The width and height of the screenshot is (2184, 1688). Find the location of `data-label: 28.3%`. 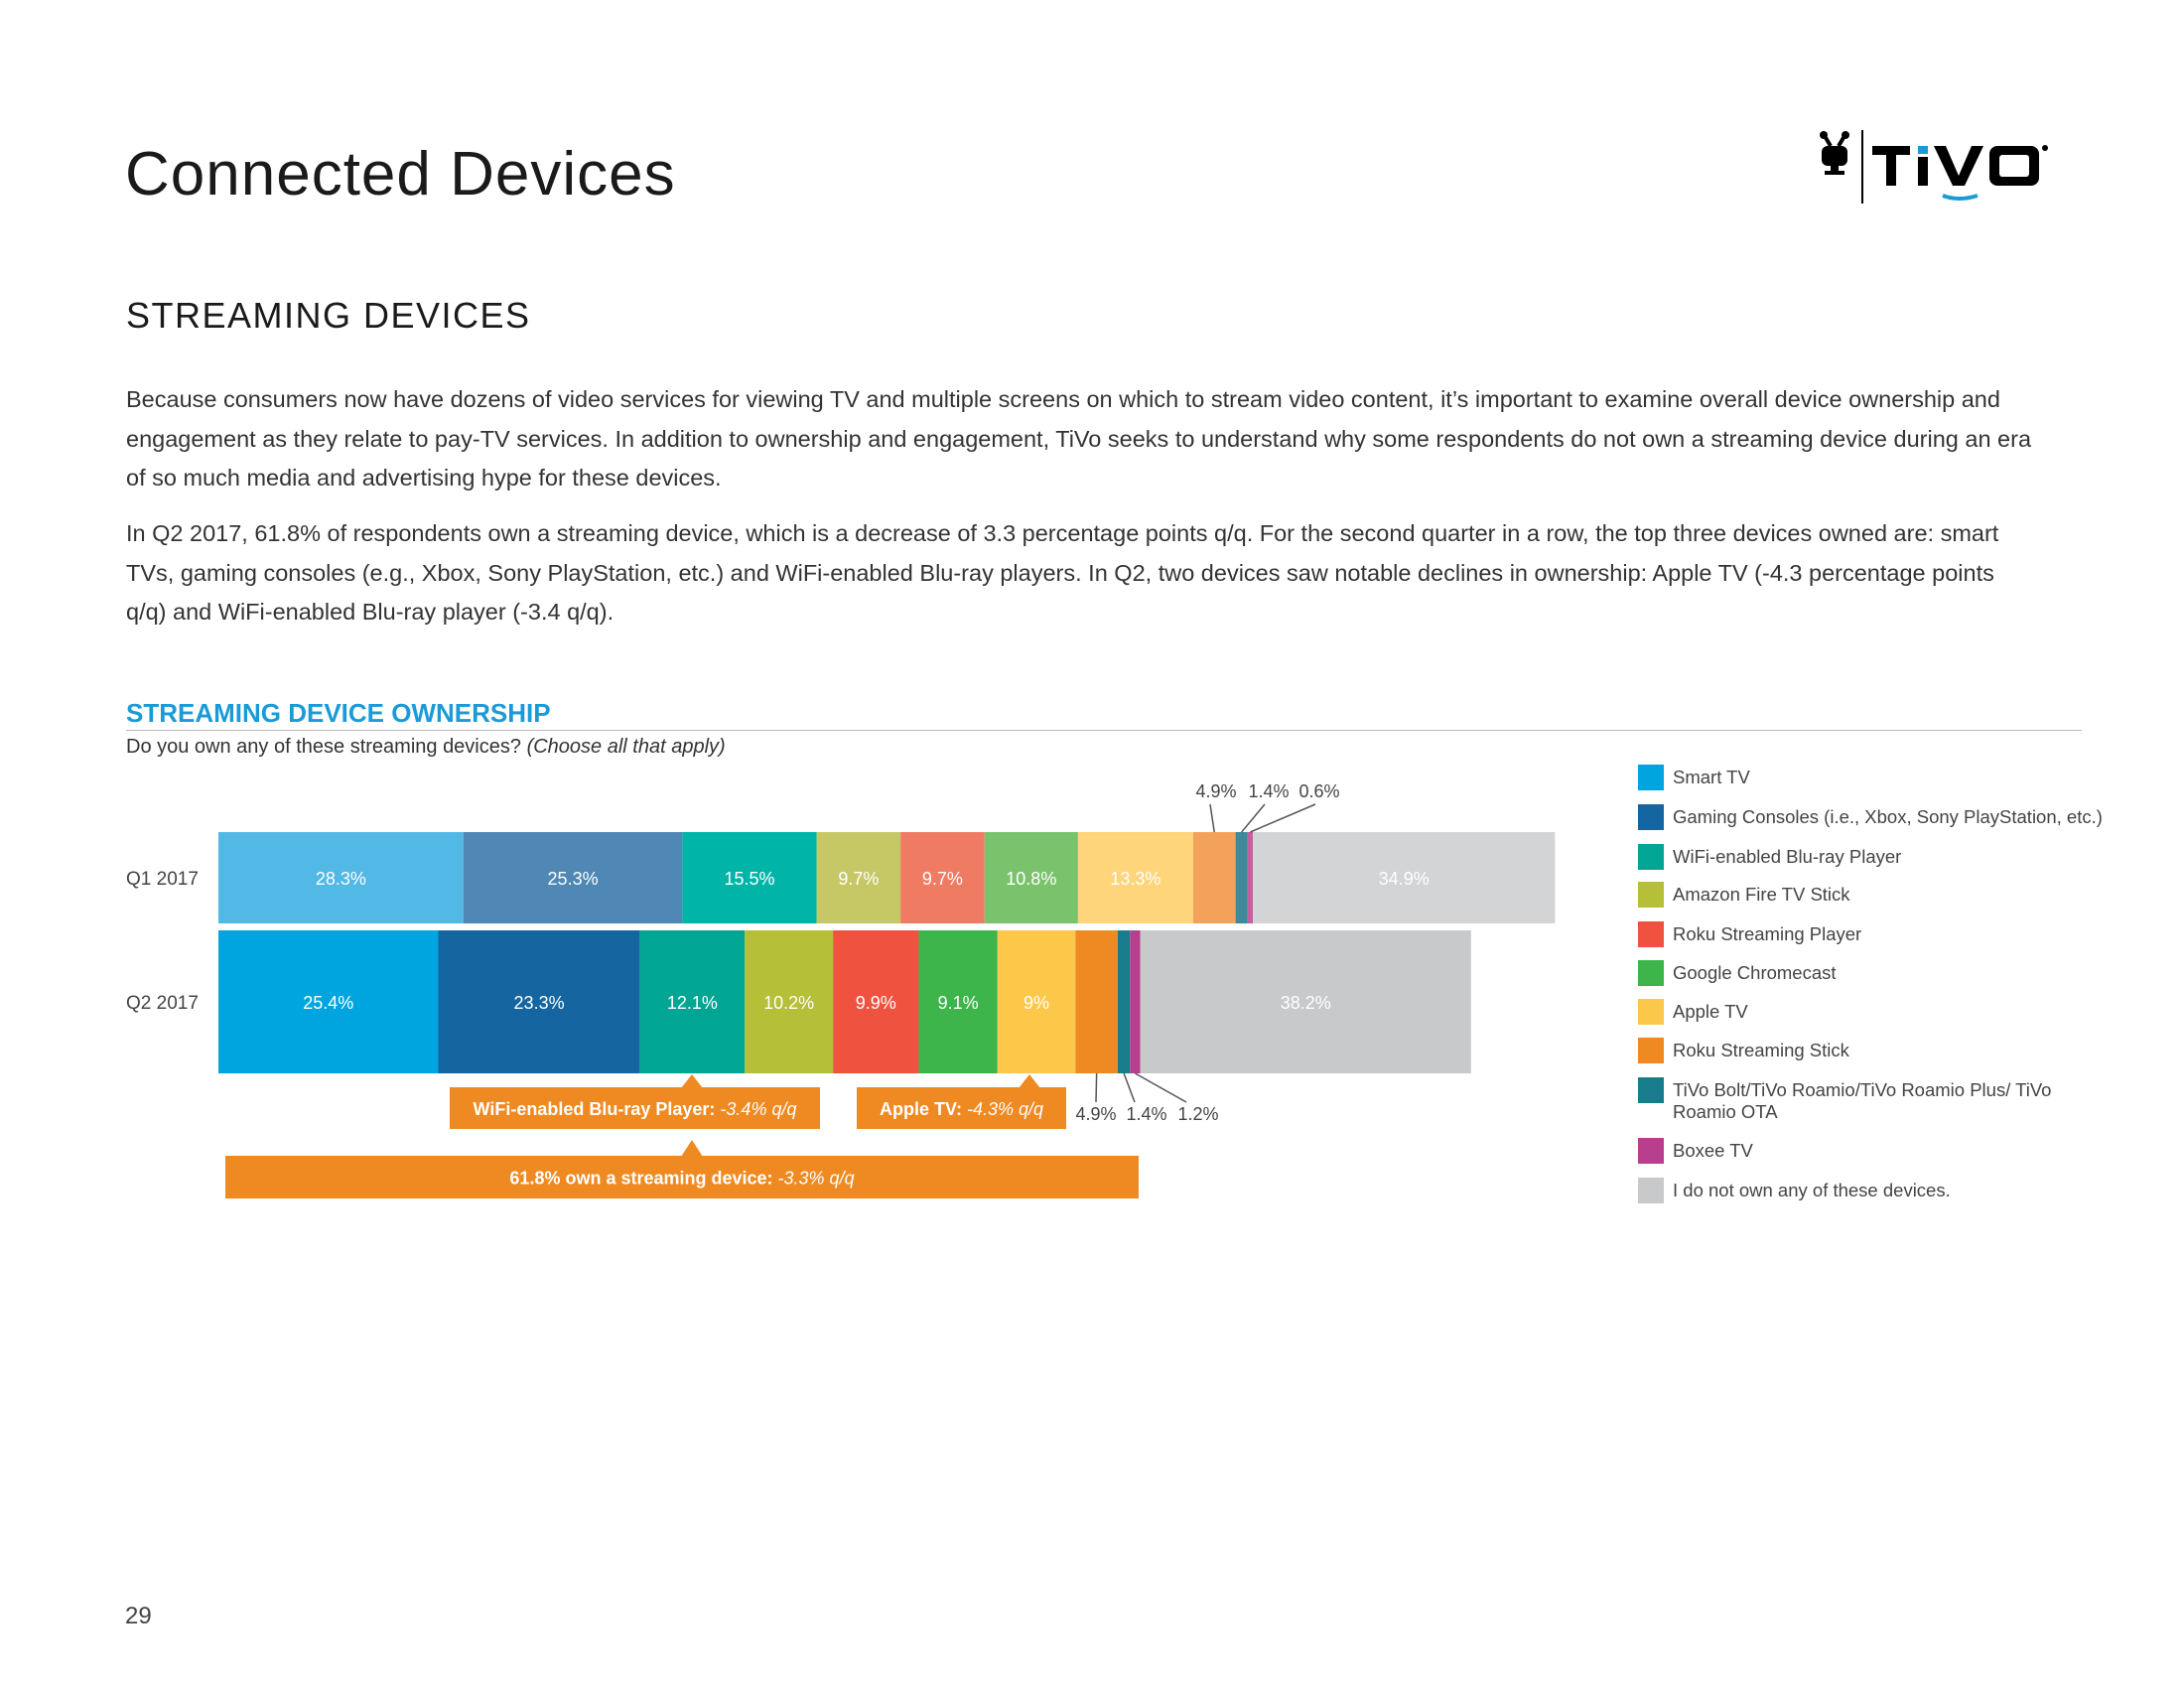

data-label: 28.3% is located at coordinates (341, 879).